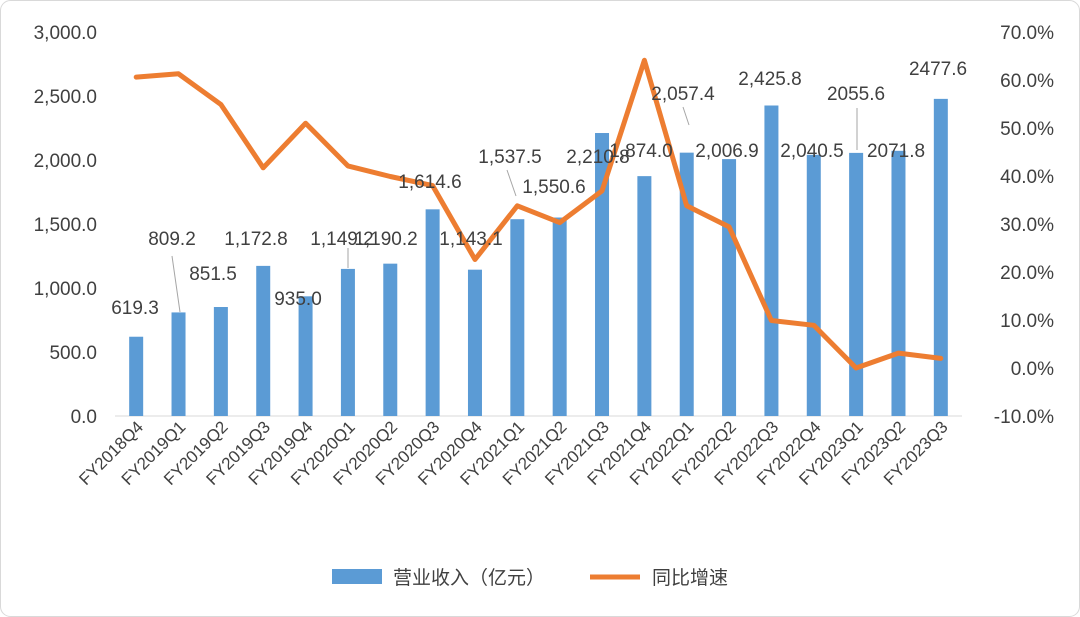 The image size is (1080, 617). What do you see at coordinates (726, 151) in the screenshot?
I see `revenue-data-label: 2,006.9` at bounding box center [726, 151].